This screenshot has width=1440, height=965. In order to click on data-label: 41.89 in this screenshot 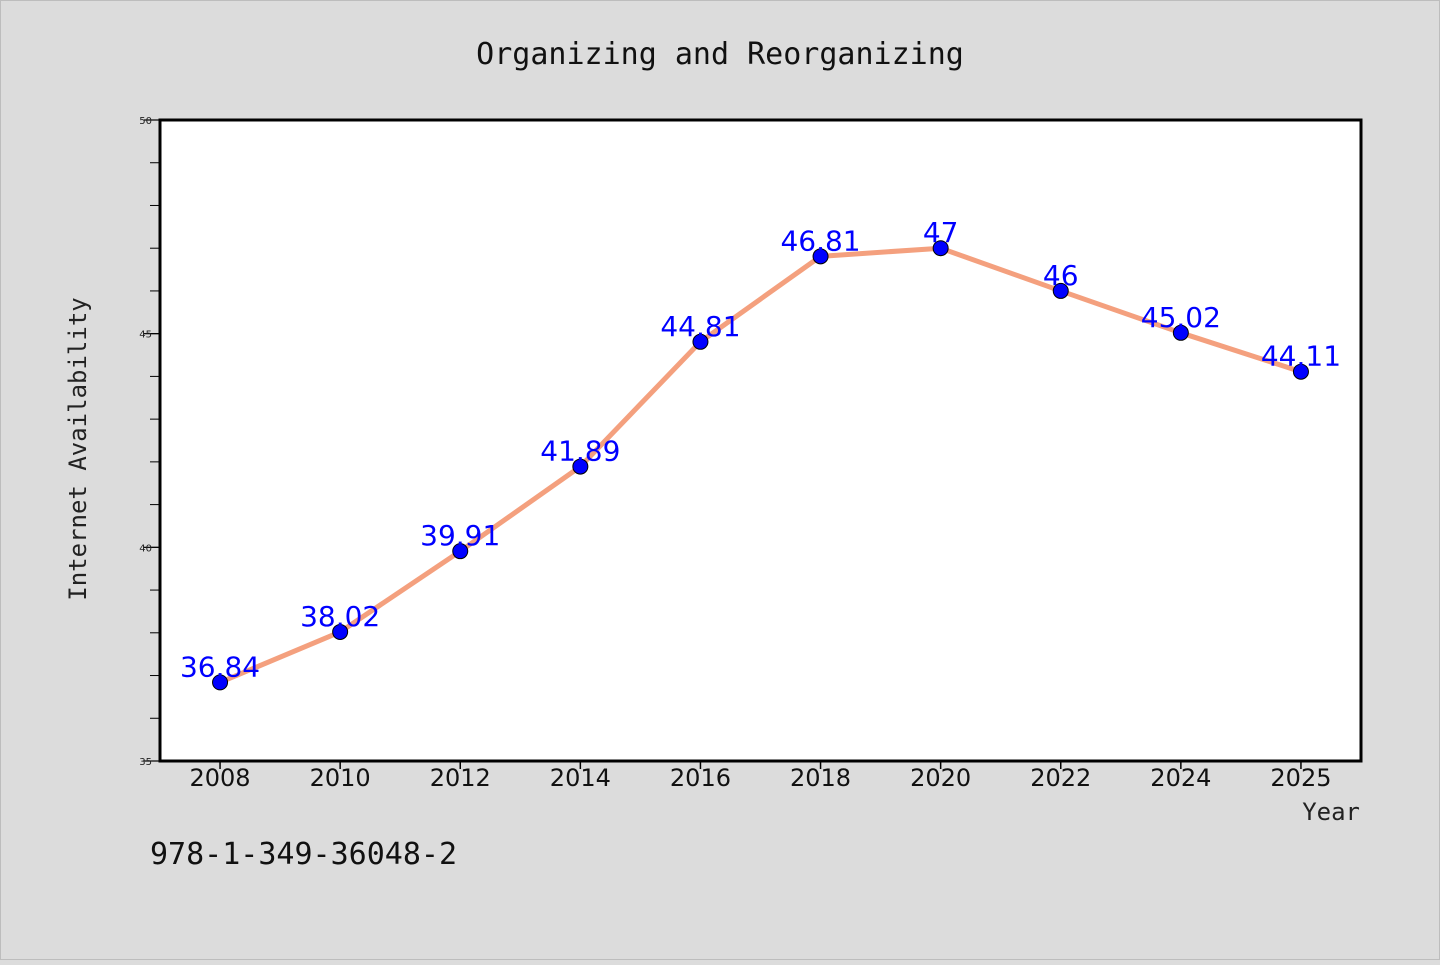, I will do `click(580, 451)`.